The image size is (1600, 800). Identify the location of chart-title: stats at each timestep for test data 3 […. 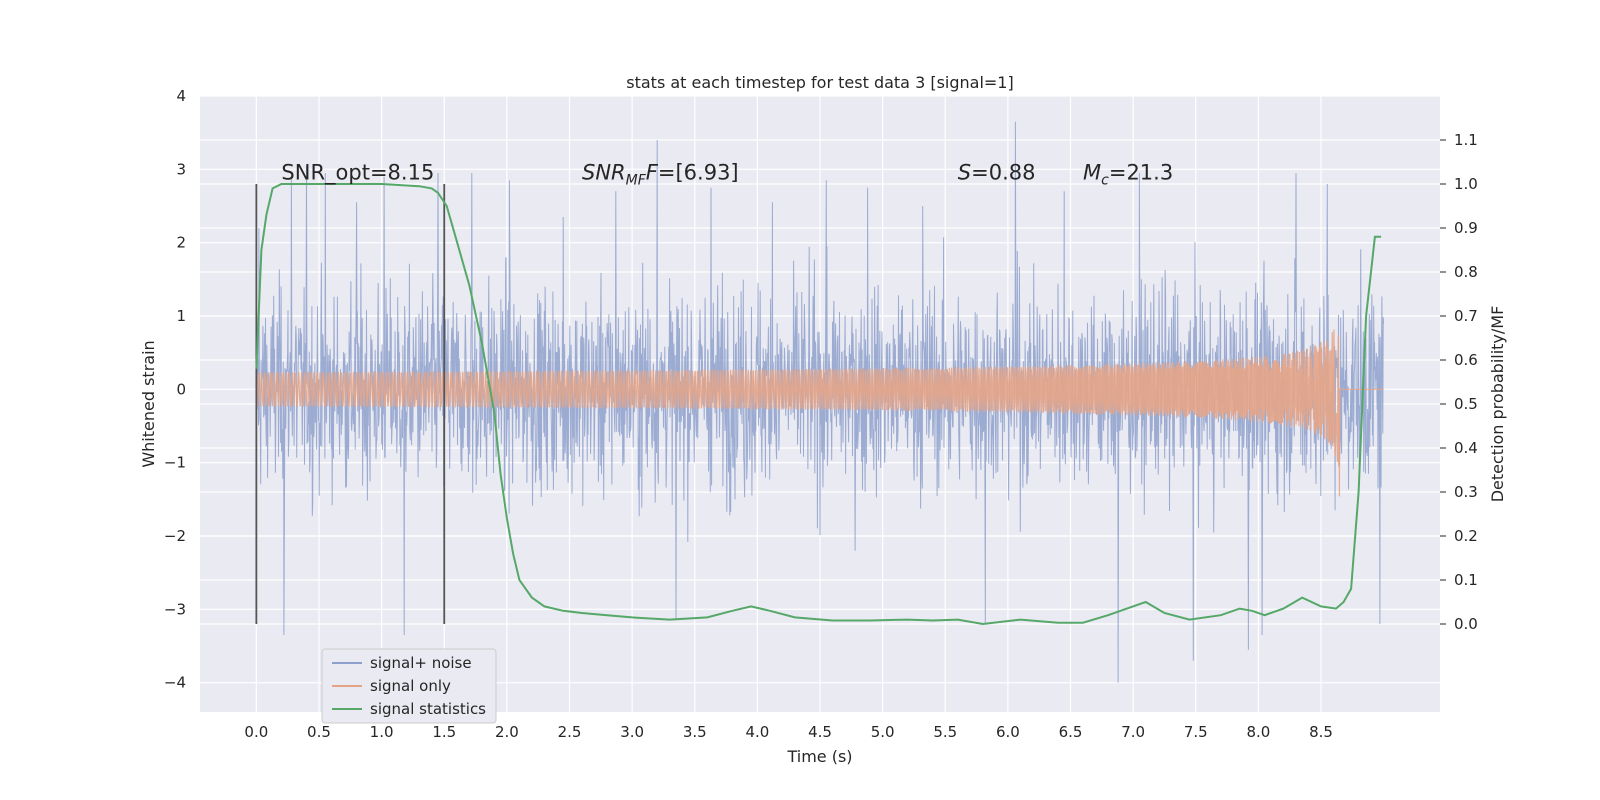
(819, 82).